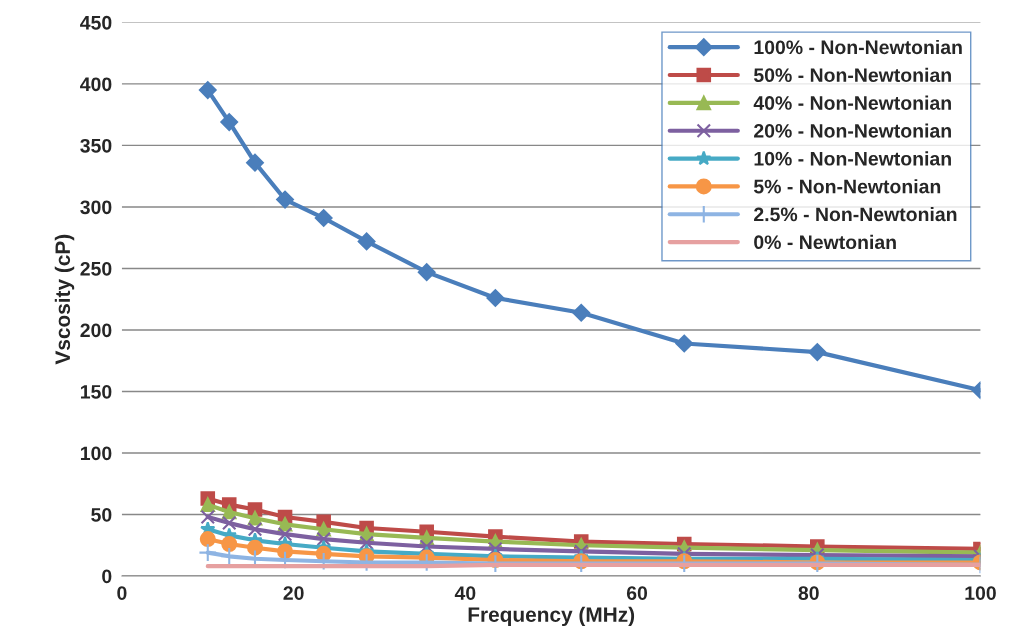 The image size is (1016, 640). Describe the element at coordinates (107, 576) in the screenshot. I see `y-tick-label: 0` at that location.